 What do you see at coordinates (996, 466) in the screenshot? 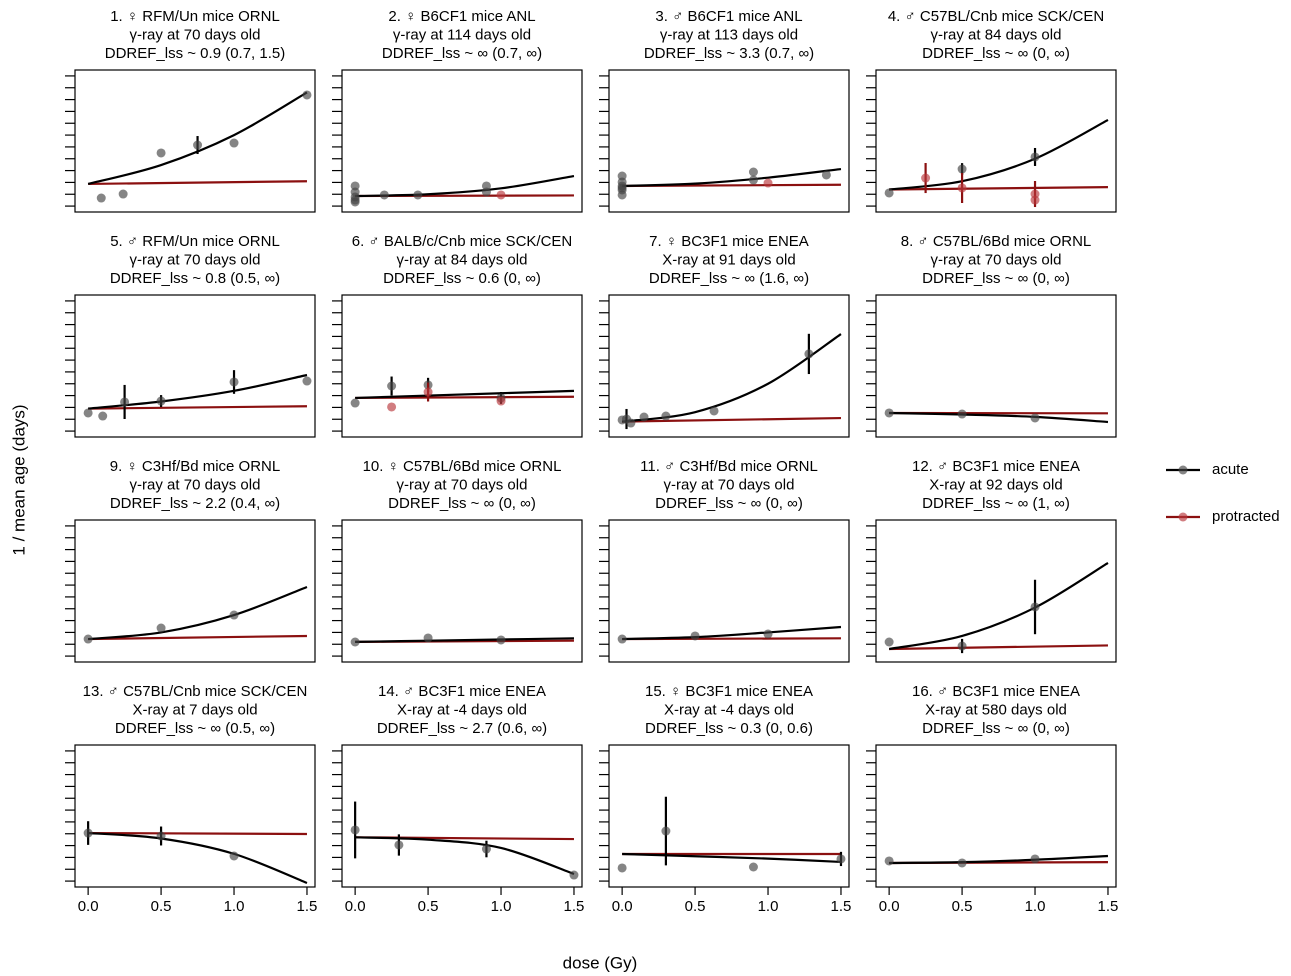
I see `panel-title: 12. ♂ BC3F1 mice ENEA` at bounding box center [996, 466].